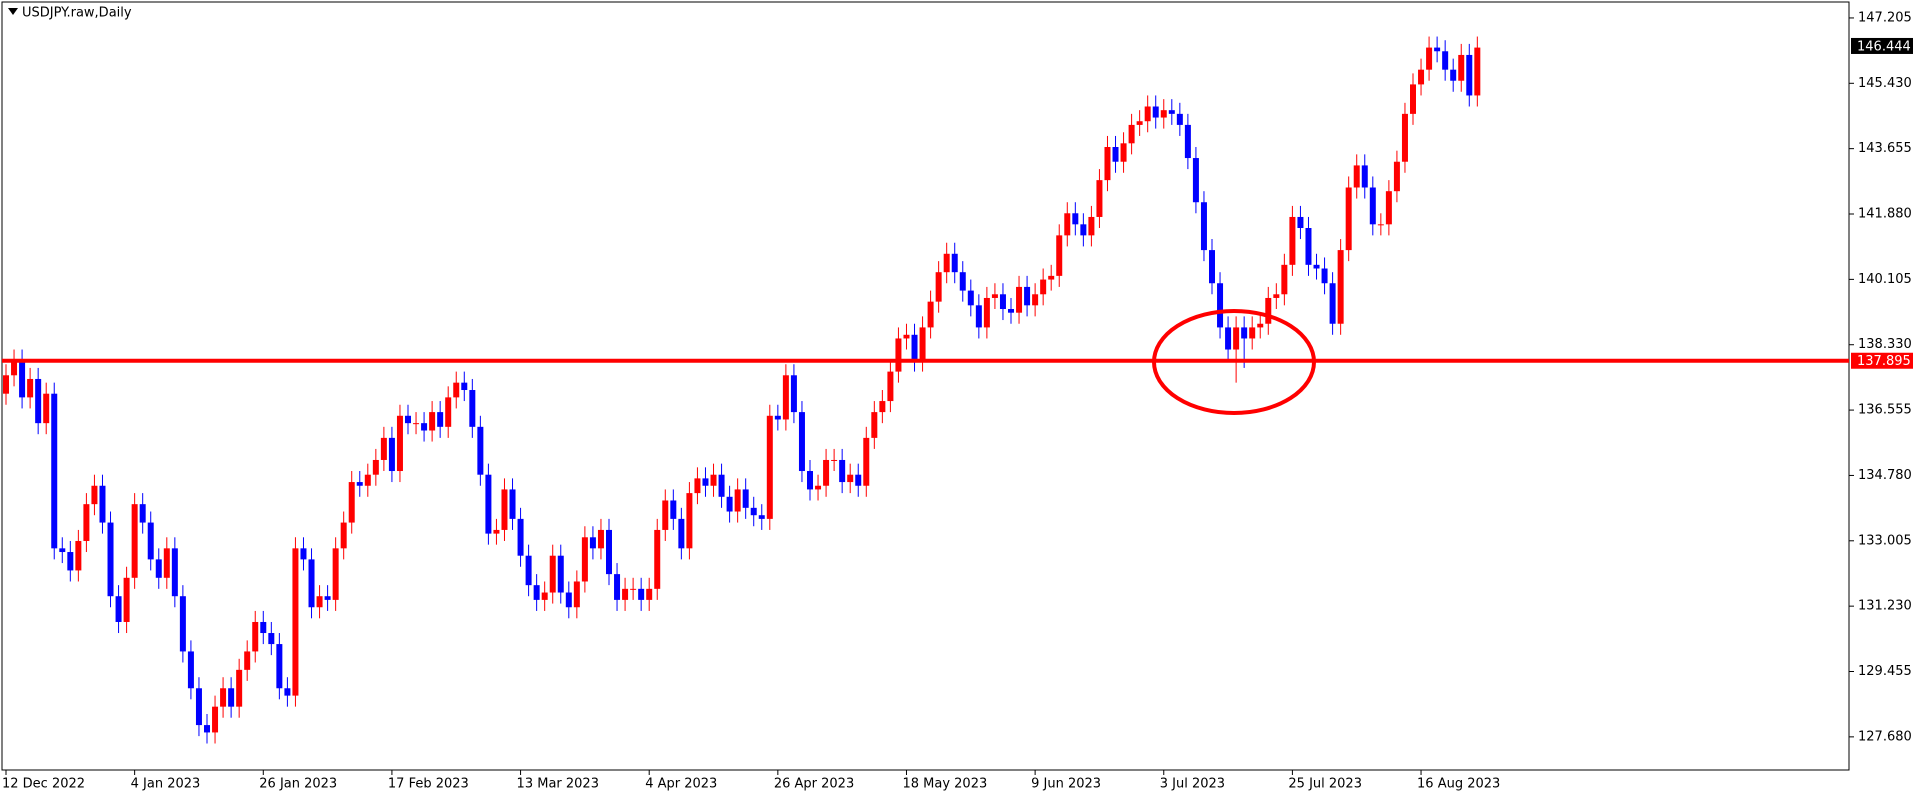 The image size is (1916, 799). I want to click on level-label: 137.895, so click(1884, 361).